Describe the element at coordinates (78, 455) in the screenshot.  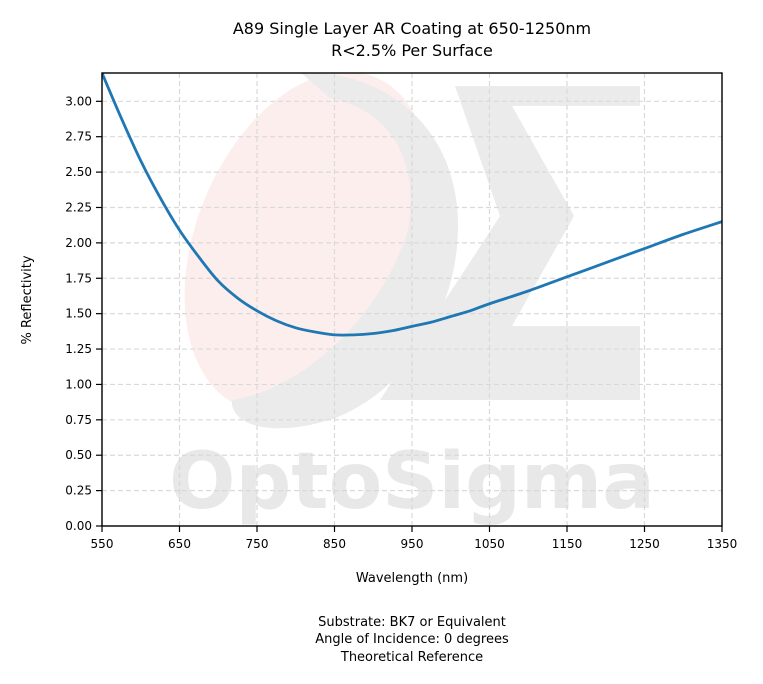
I see `y-tick-label: 0.50` at that location.